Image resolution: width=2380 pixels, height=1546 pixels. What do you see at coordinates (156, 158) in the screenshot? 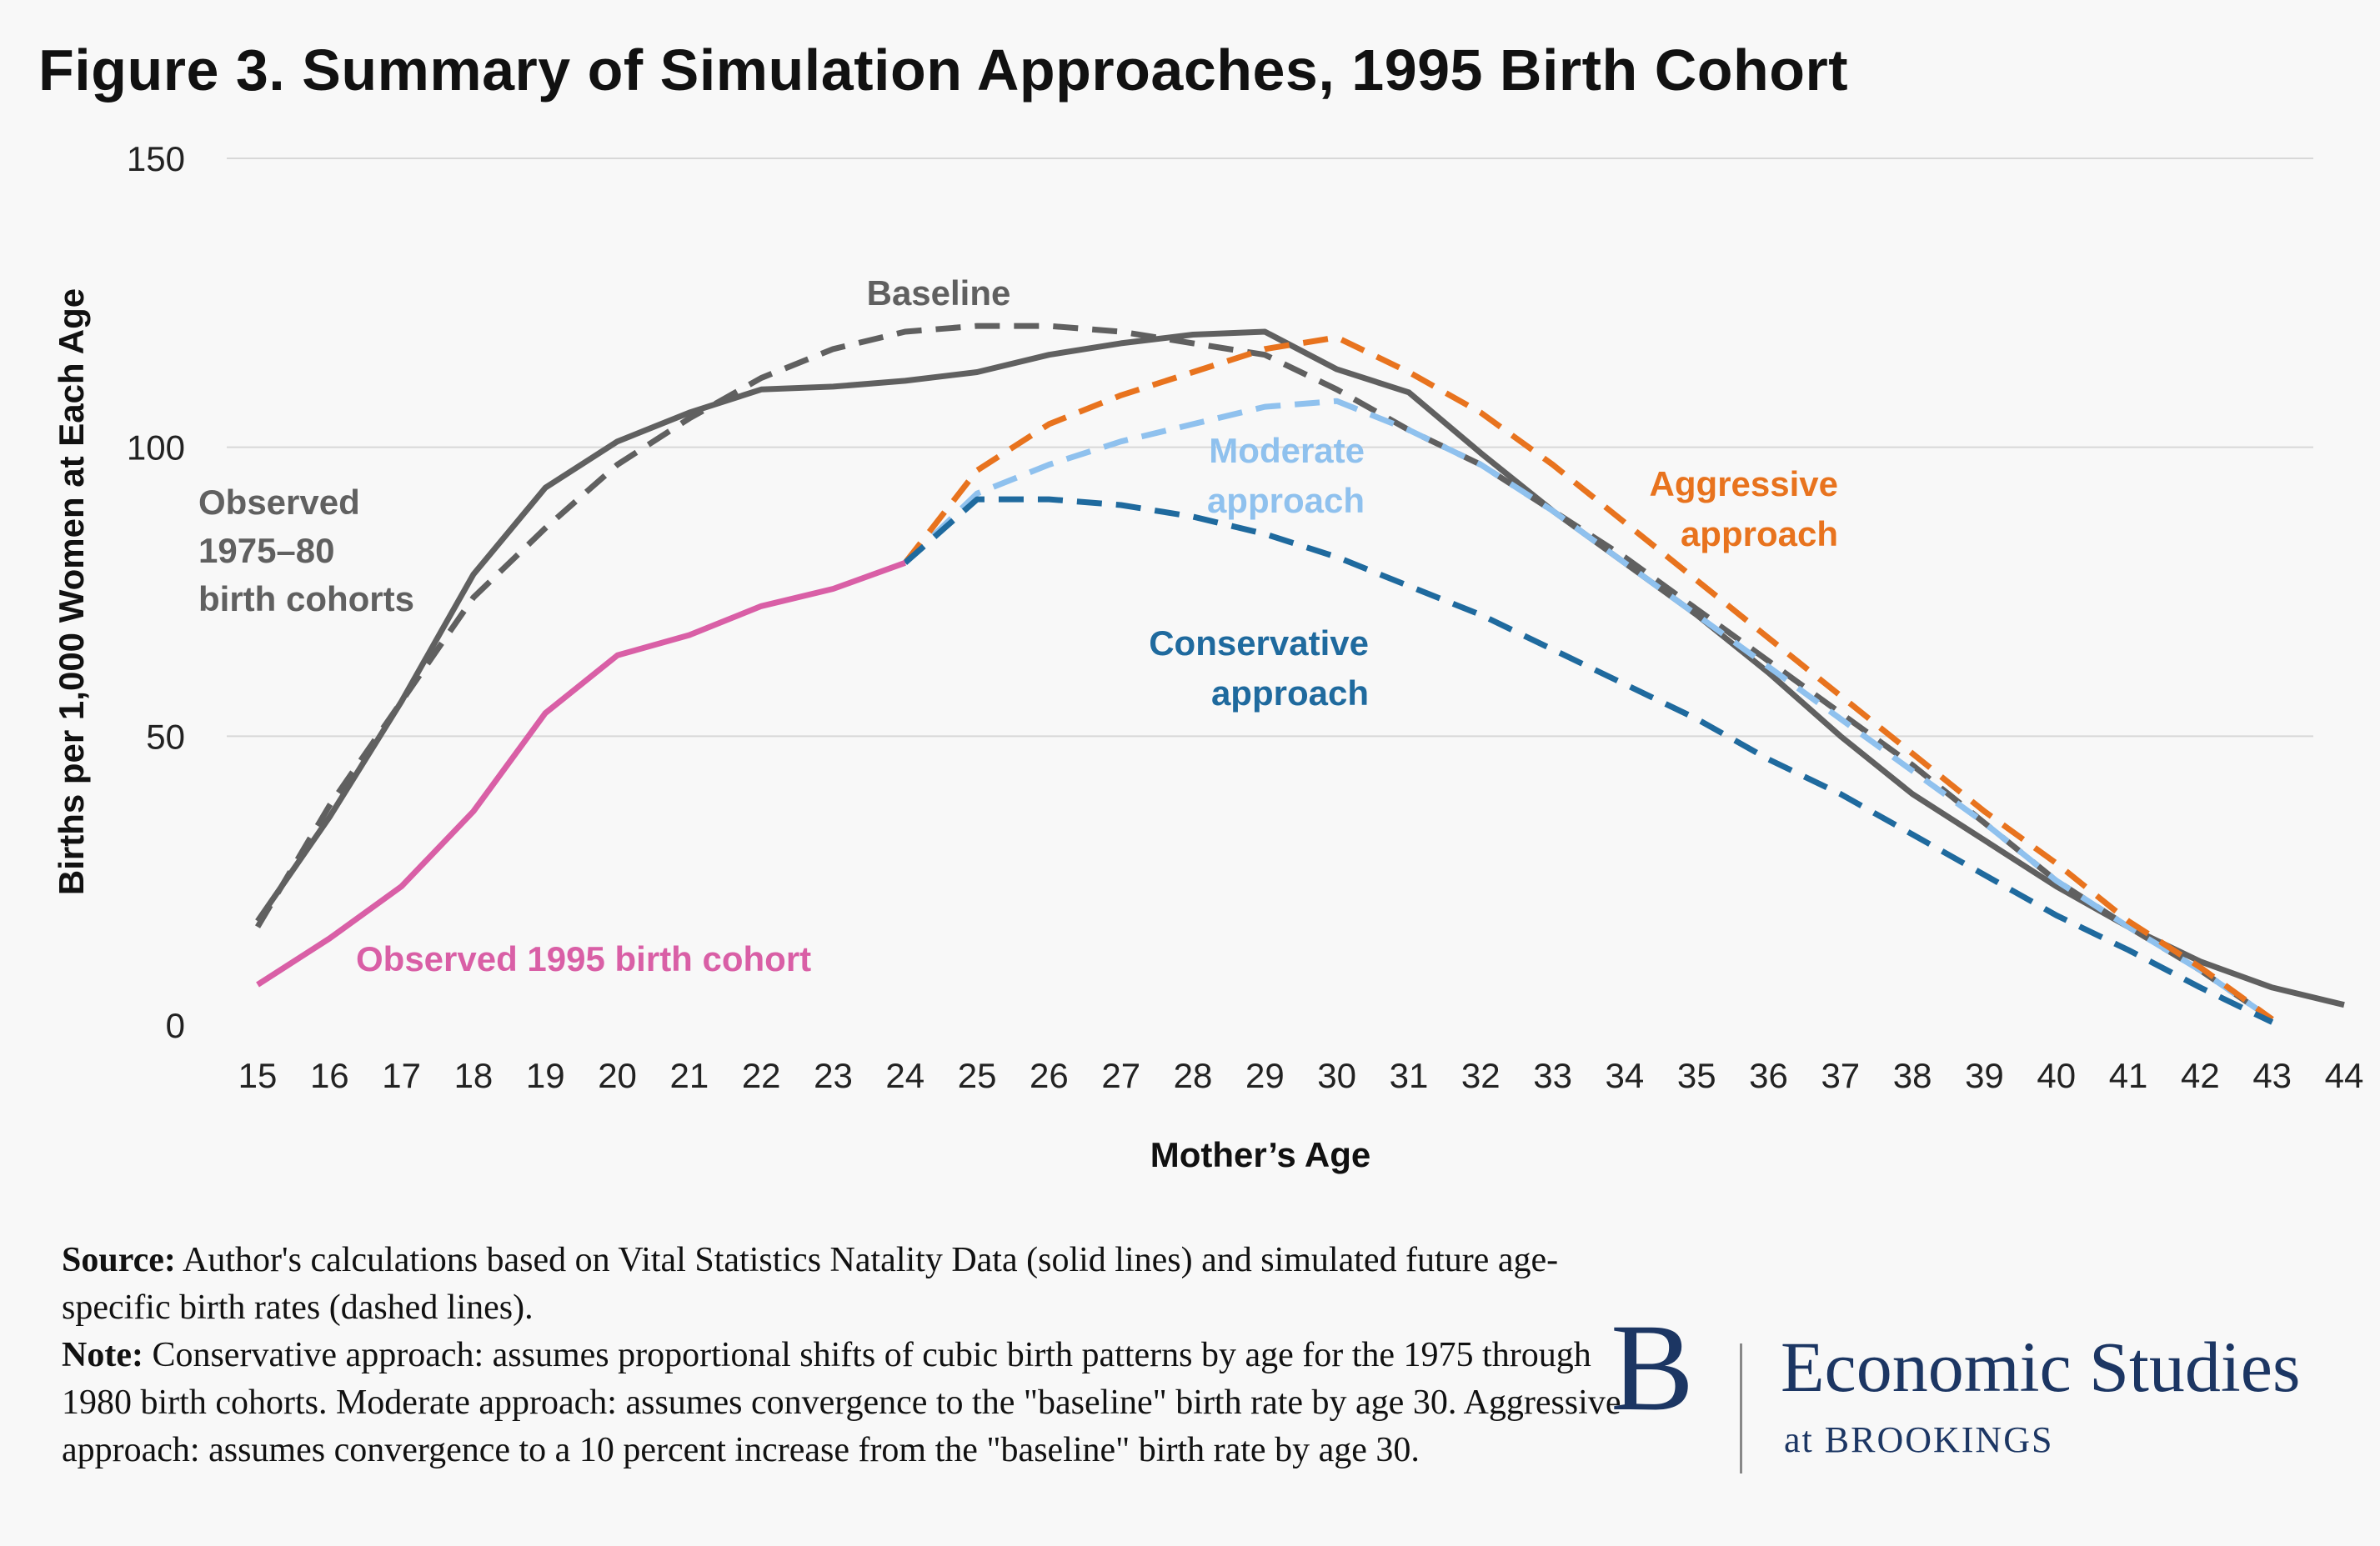
I see `y-tick-150: 150` at bounding box center [156, 158].